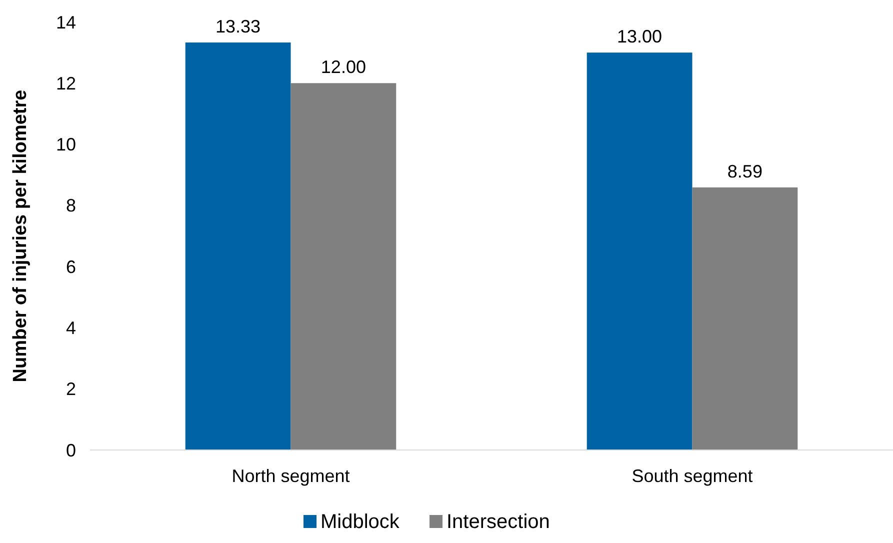 The image size is (893, 543). I want to click on y-axis-title: Number of injuries per kilometre, so click(20, 236).